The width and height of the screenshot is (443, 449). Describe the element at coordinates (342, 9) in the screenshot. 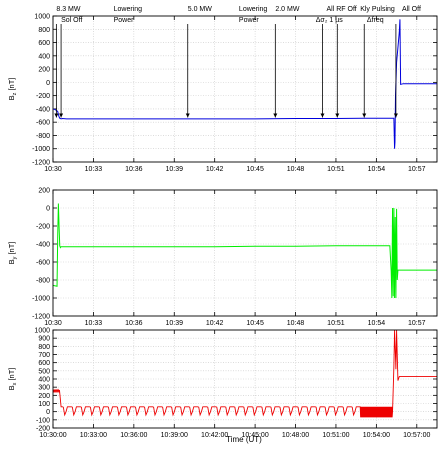

I see `event-annotation: All RF Off` at that location.